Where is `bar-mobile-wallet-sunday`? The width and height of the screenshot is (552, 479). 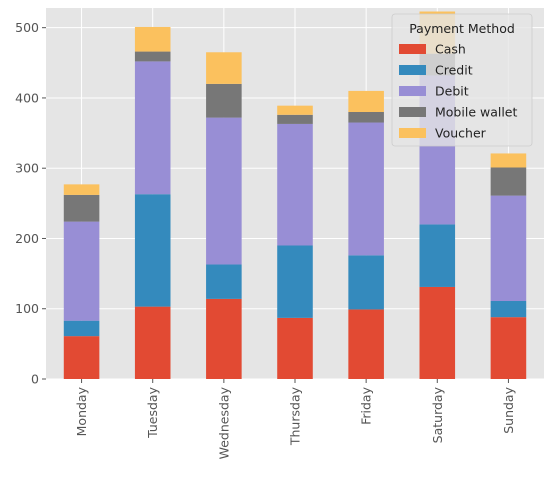
bar-mobile-wallet-sunday is located at coordinates (508, 181).